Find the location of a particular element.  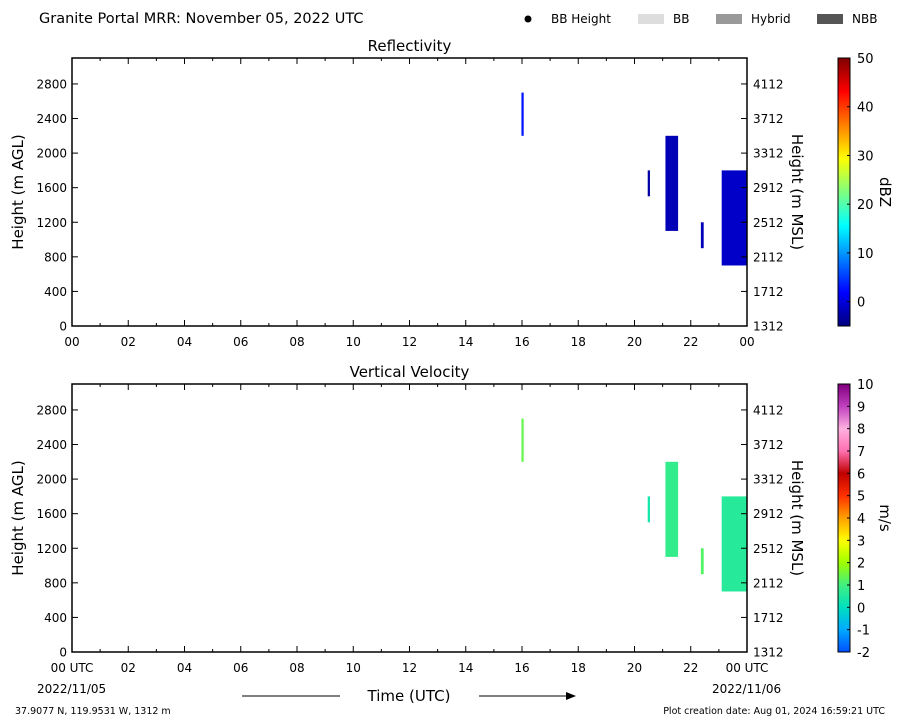

colorbar is located at coordinates (844, 192).